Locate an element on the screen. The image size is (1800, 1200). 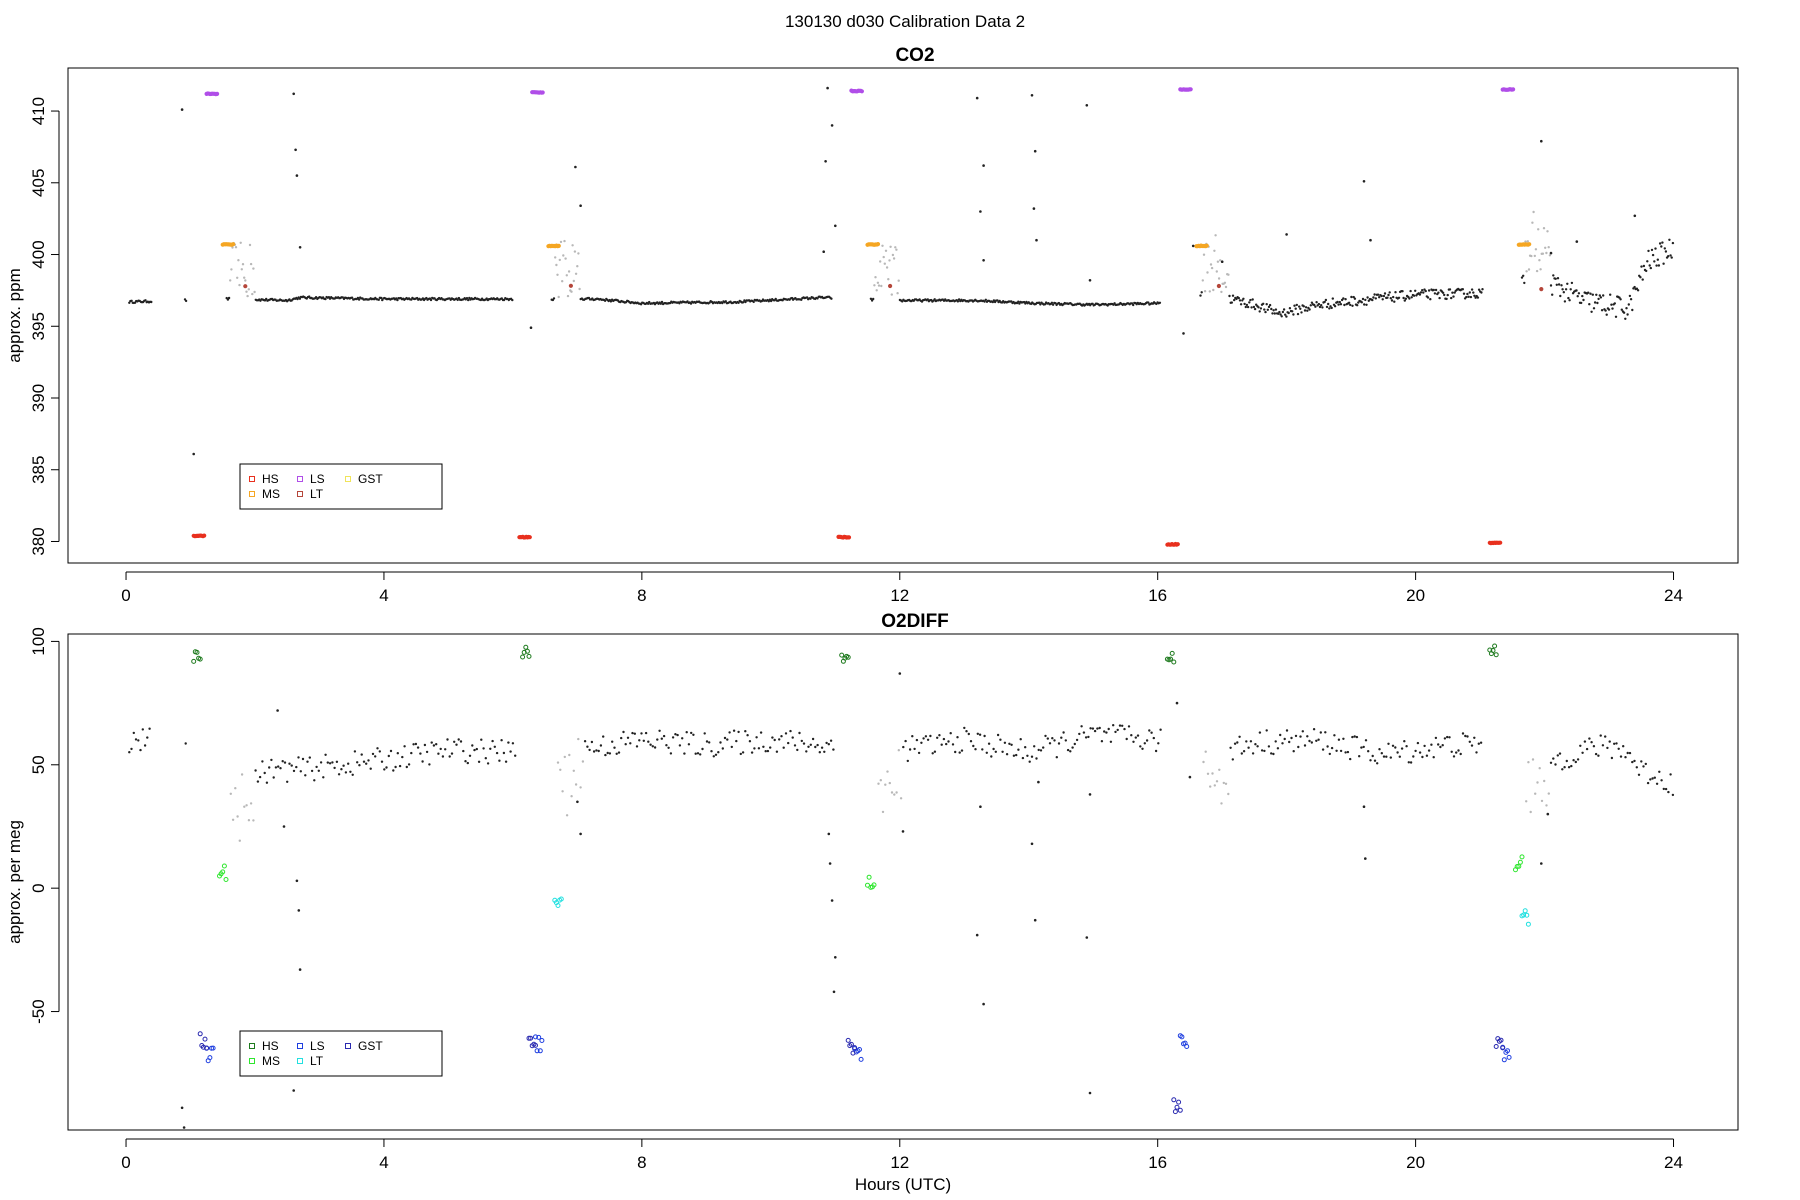
legend-label: LT is located at coordinates (317, 494).